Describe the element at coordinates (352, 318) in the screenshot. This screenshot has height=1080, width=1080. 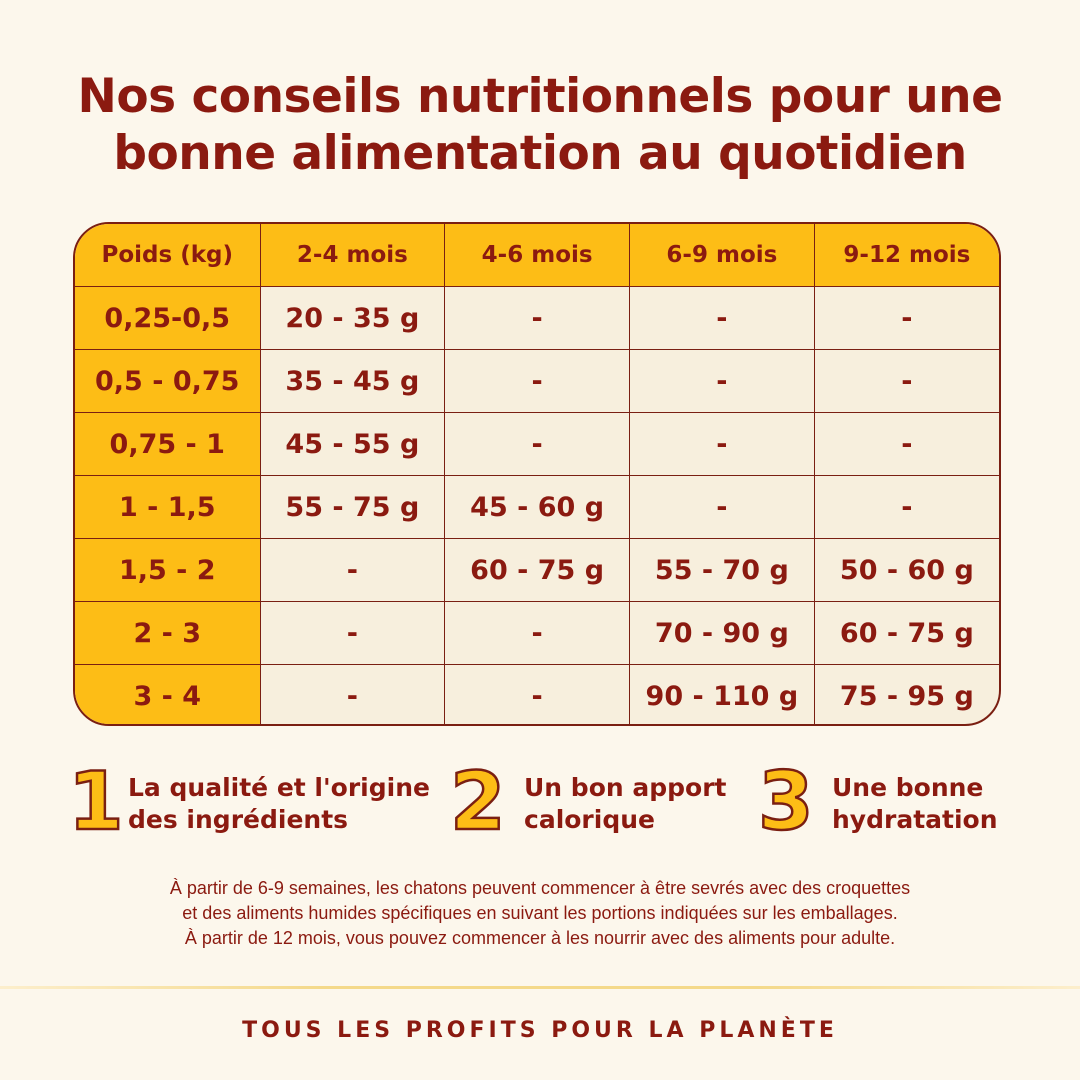
I see `portion-cell: 20 - 35 g` at that location.